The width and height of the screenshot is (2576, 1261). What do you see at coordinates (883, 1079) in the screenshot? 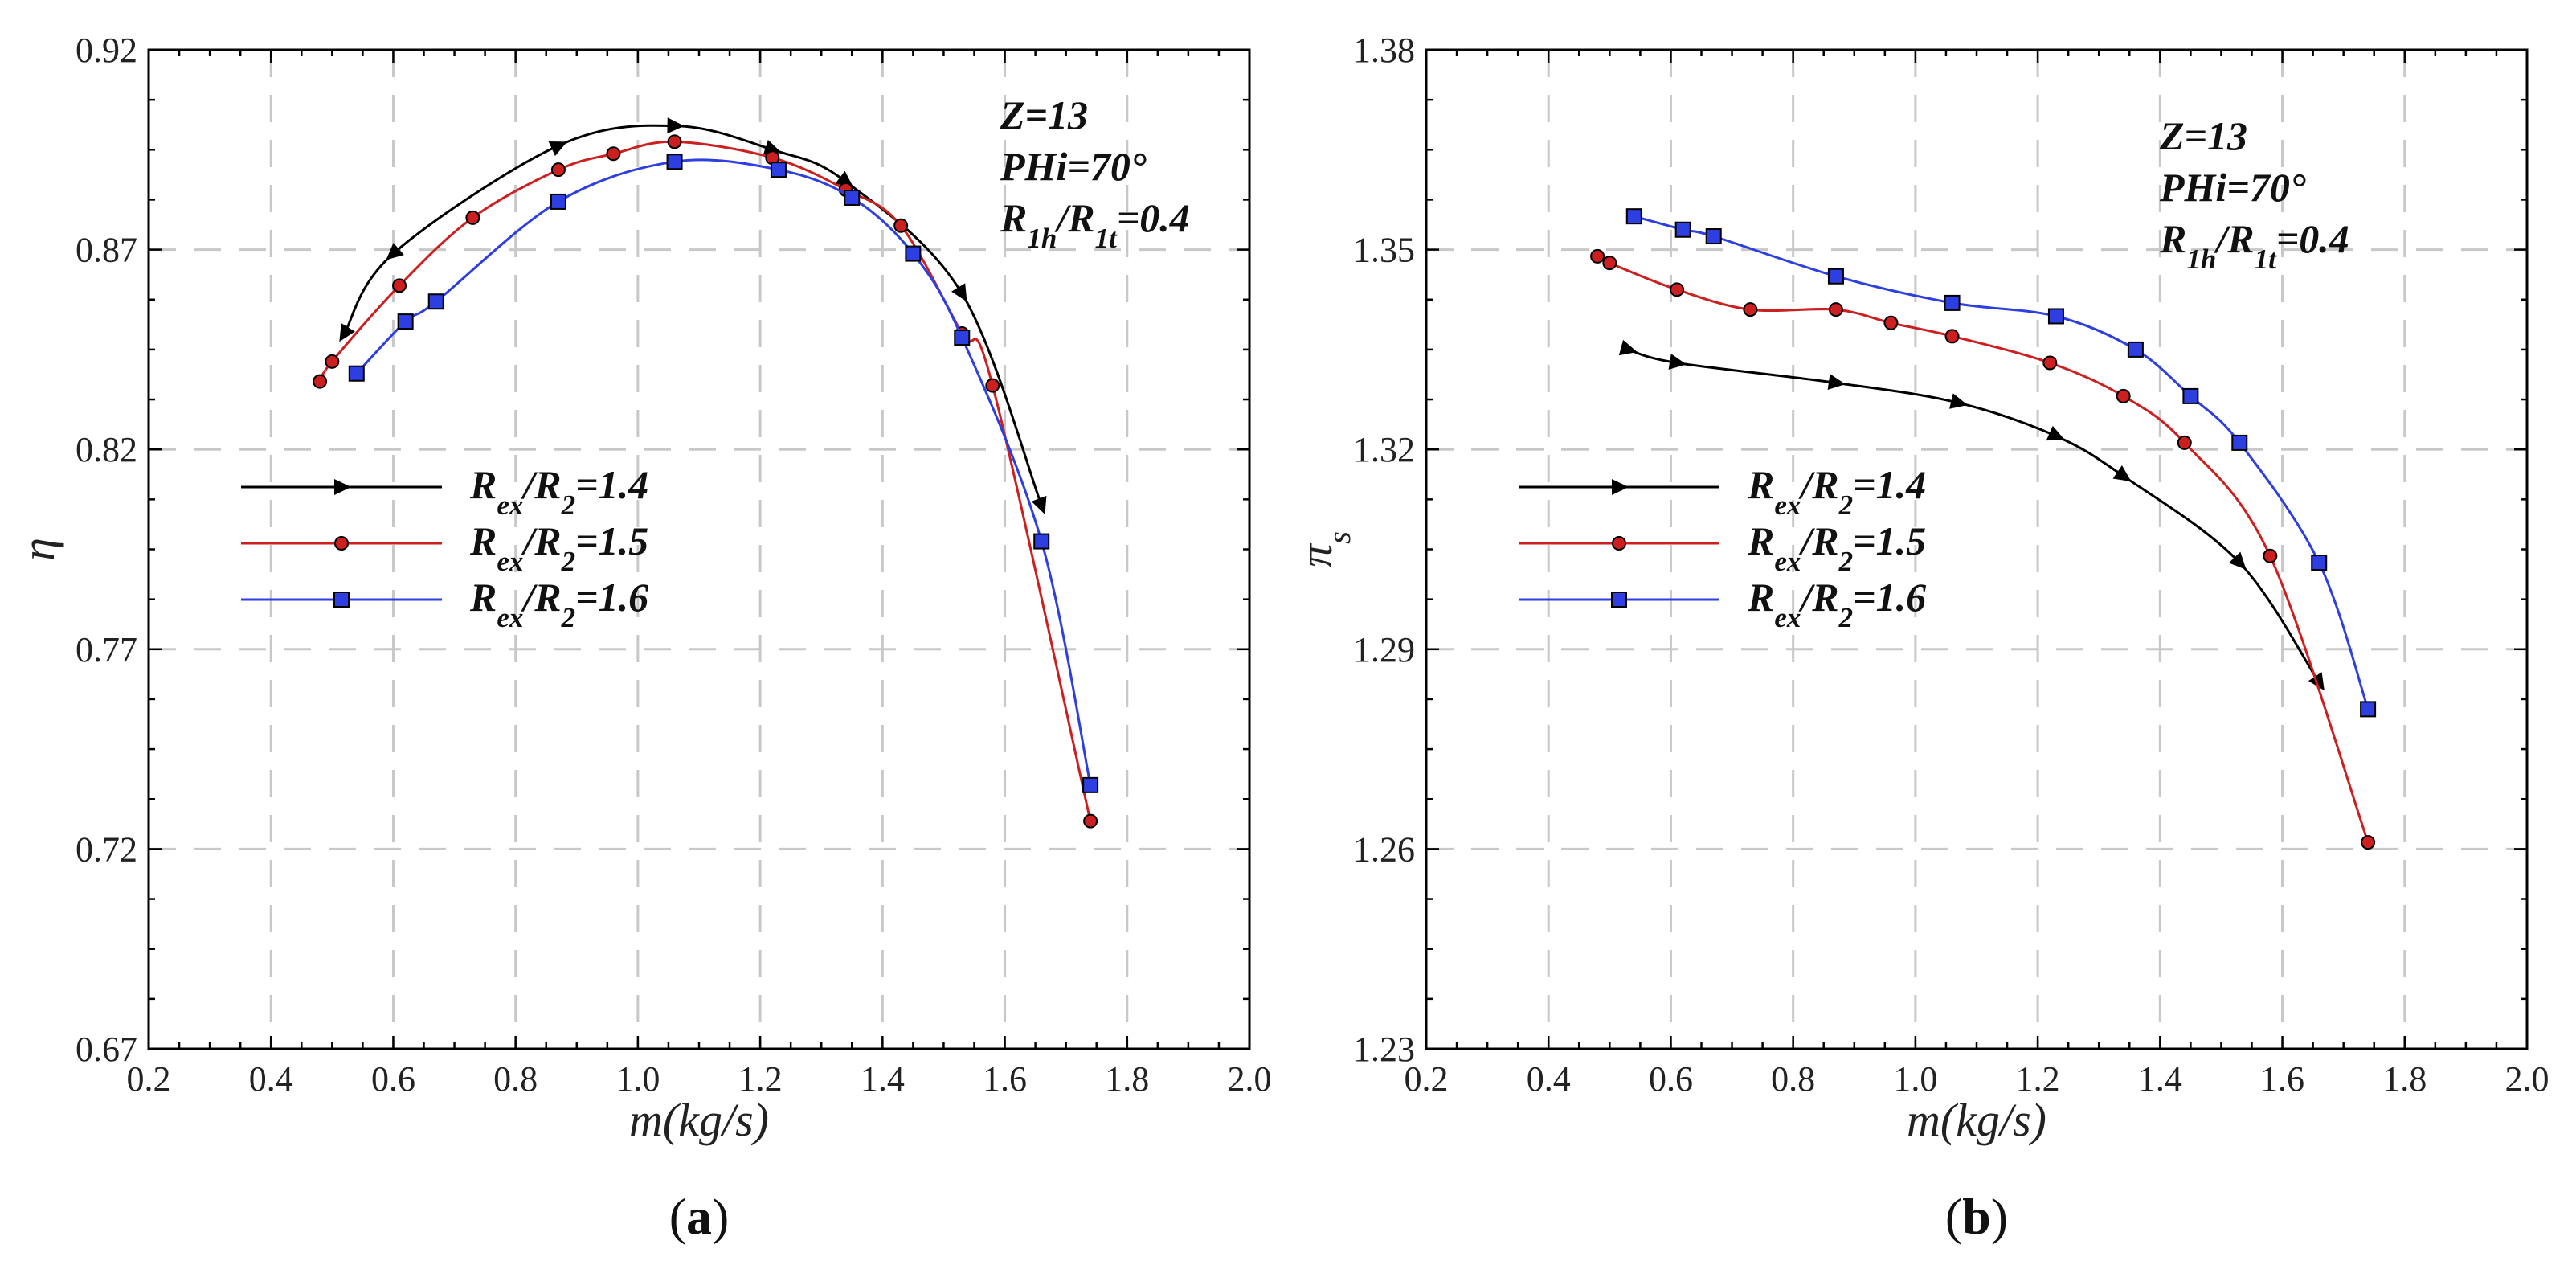
I see `x-tick-label: 1.4` at bounding box center [883, 1079].